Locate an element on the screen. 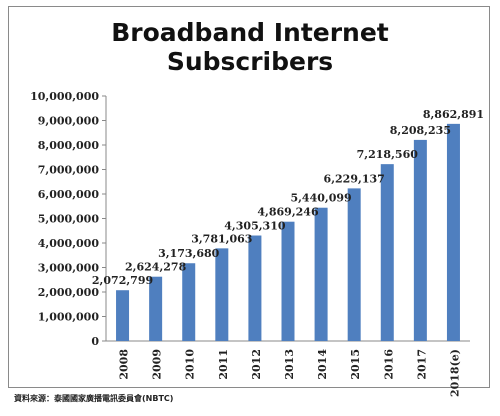 This screenshot has height=416, width=500. x-tick-label: 2018(e) is located at coordinates (454, 373).